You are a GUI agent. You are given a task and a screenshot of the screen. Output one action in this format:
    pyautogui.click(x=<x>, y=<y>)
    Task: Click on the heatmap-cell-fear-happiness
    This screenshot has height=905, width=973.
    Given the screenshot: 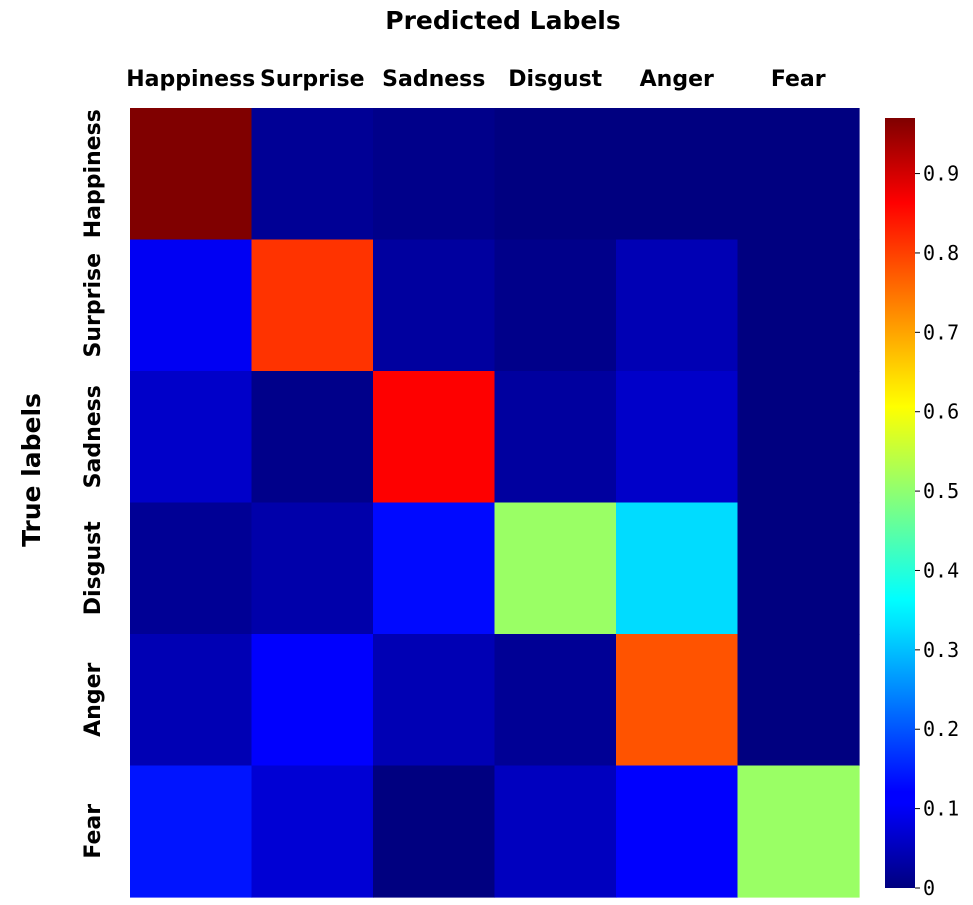 What is the action you would take?
    pyautogui.click(x=191, y=831)
    